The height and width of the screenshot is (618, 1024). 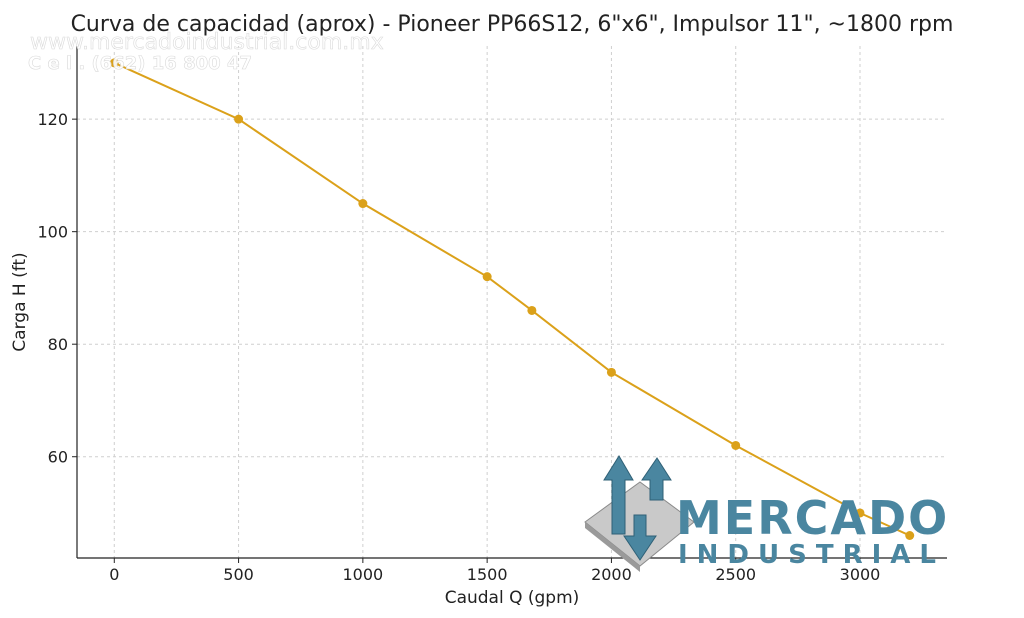 What do you see at coordinates (58, 457) in the screenshot?
I see `y-tick-label: 60` at bounding box center [58, 457].